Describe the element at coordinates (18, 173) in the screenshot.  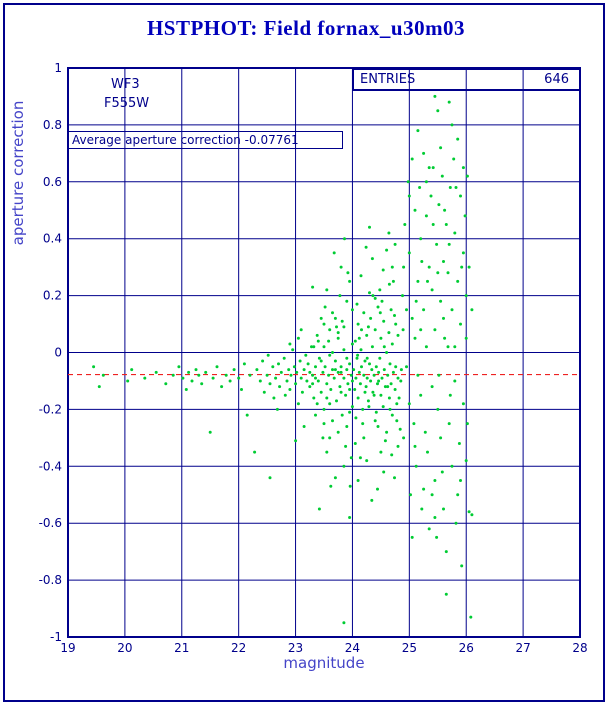
I see `y-axis-title: aperture correction` at that location.